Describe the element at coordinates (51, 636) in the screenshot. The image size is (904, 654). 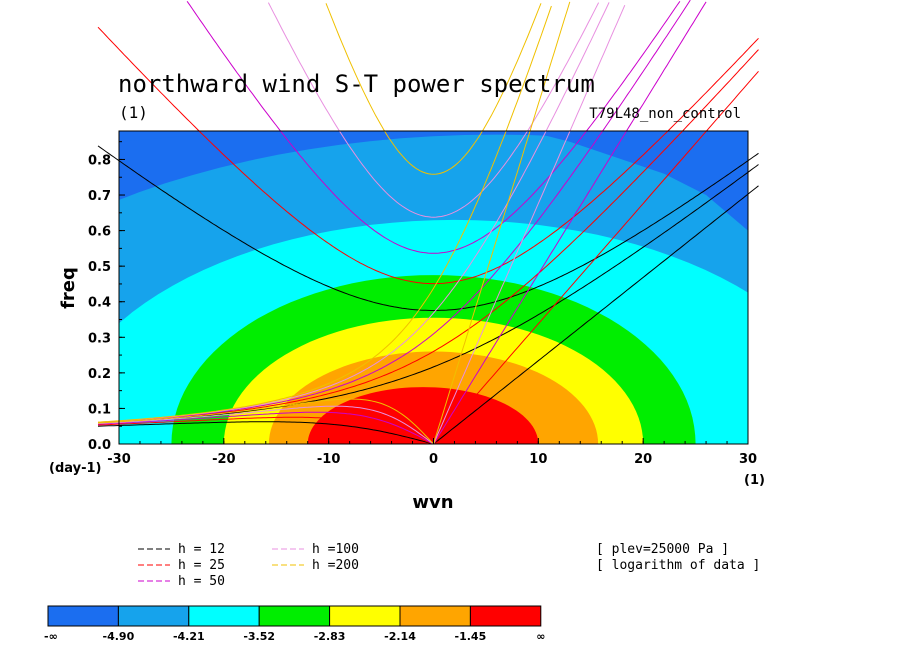
I see `colorbar-label: -∞` at that location.